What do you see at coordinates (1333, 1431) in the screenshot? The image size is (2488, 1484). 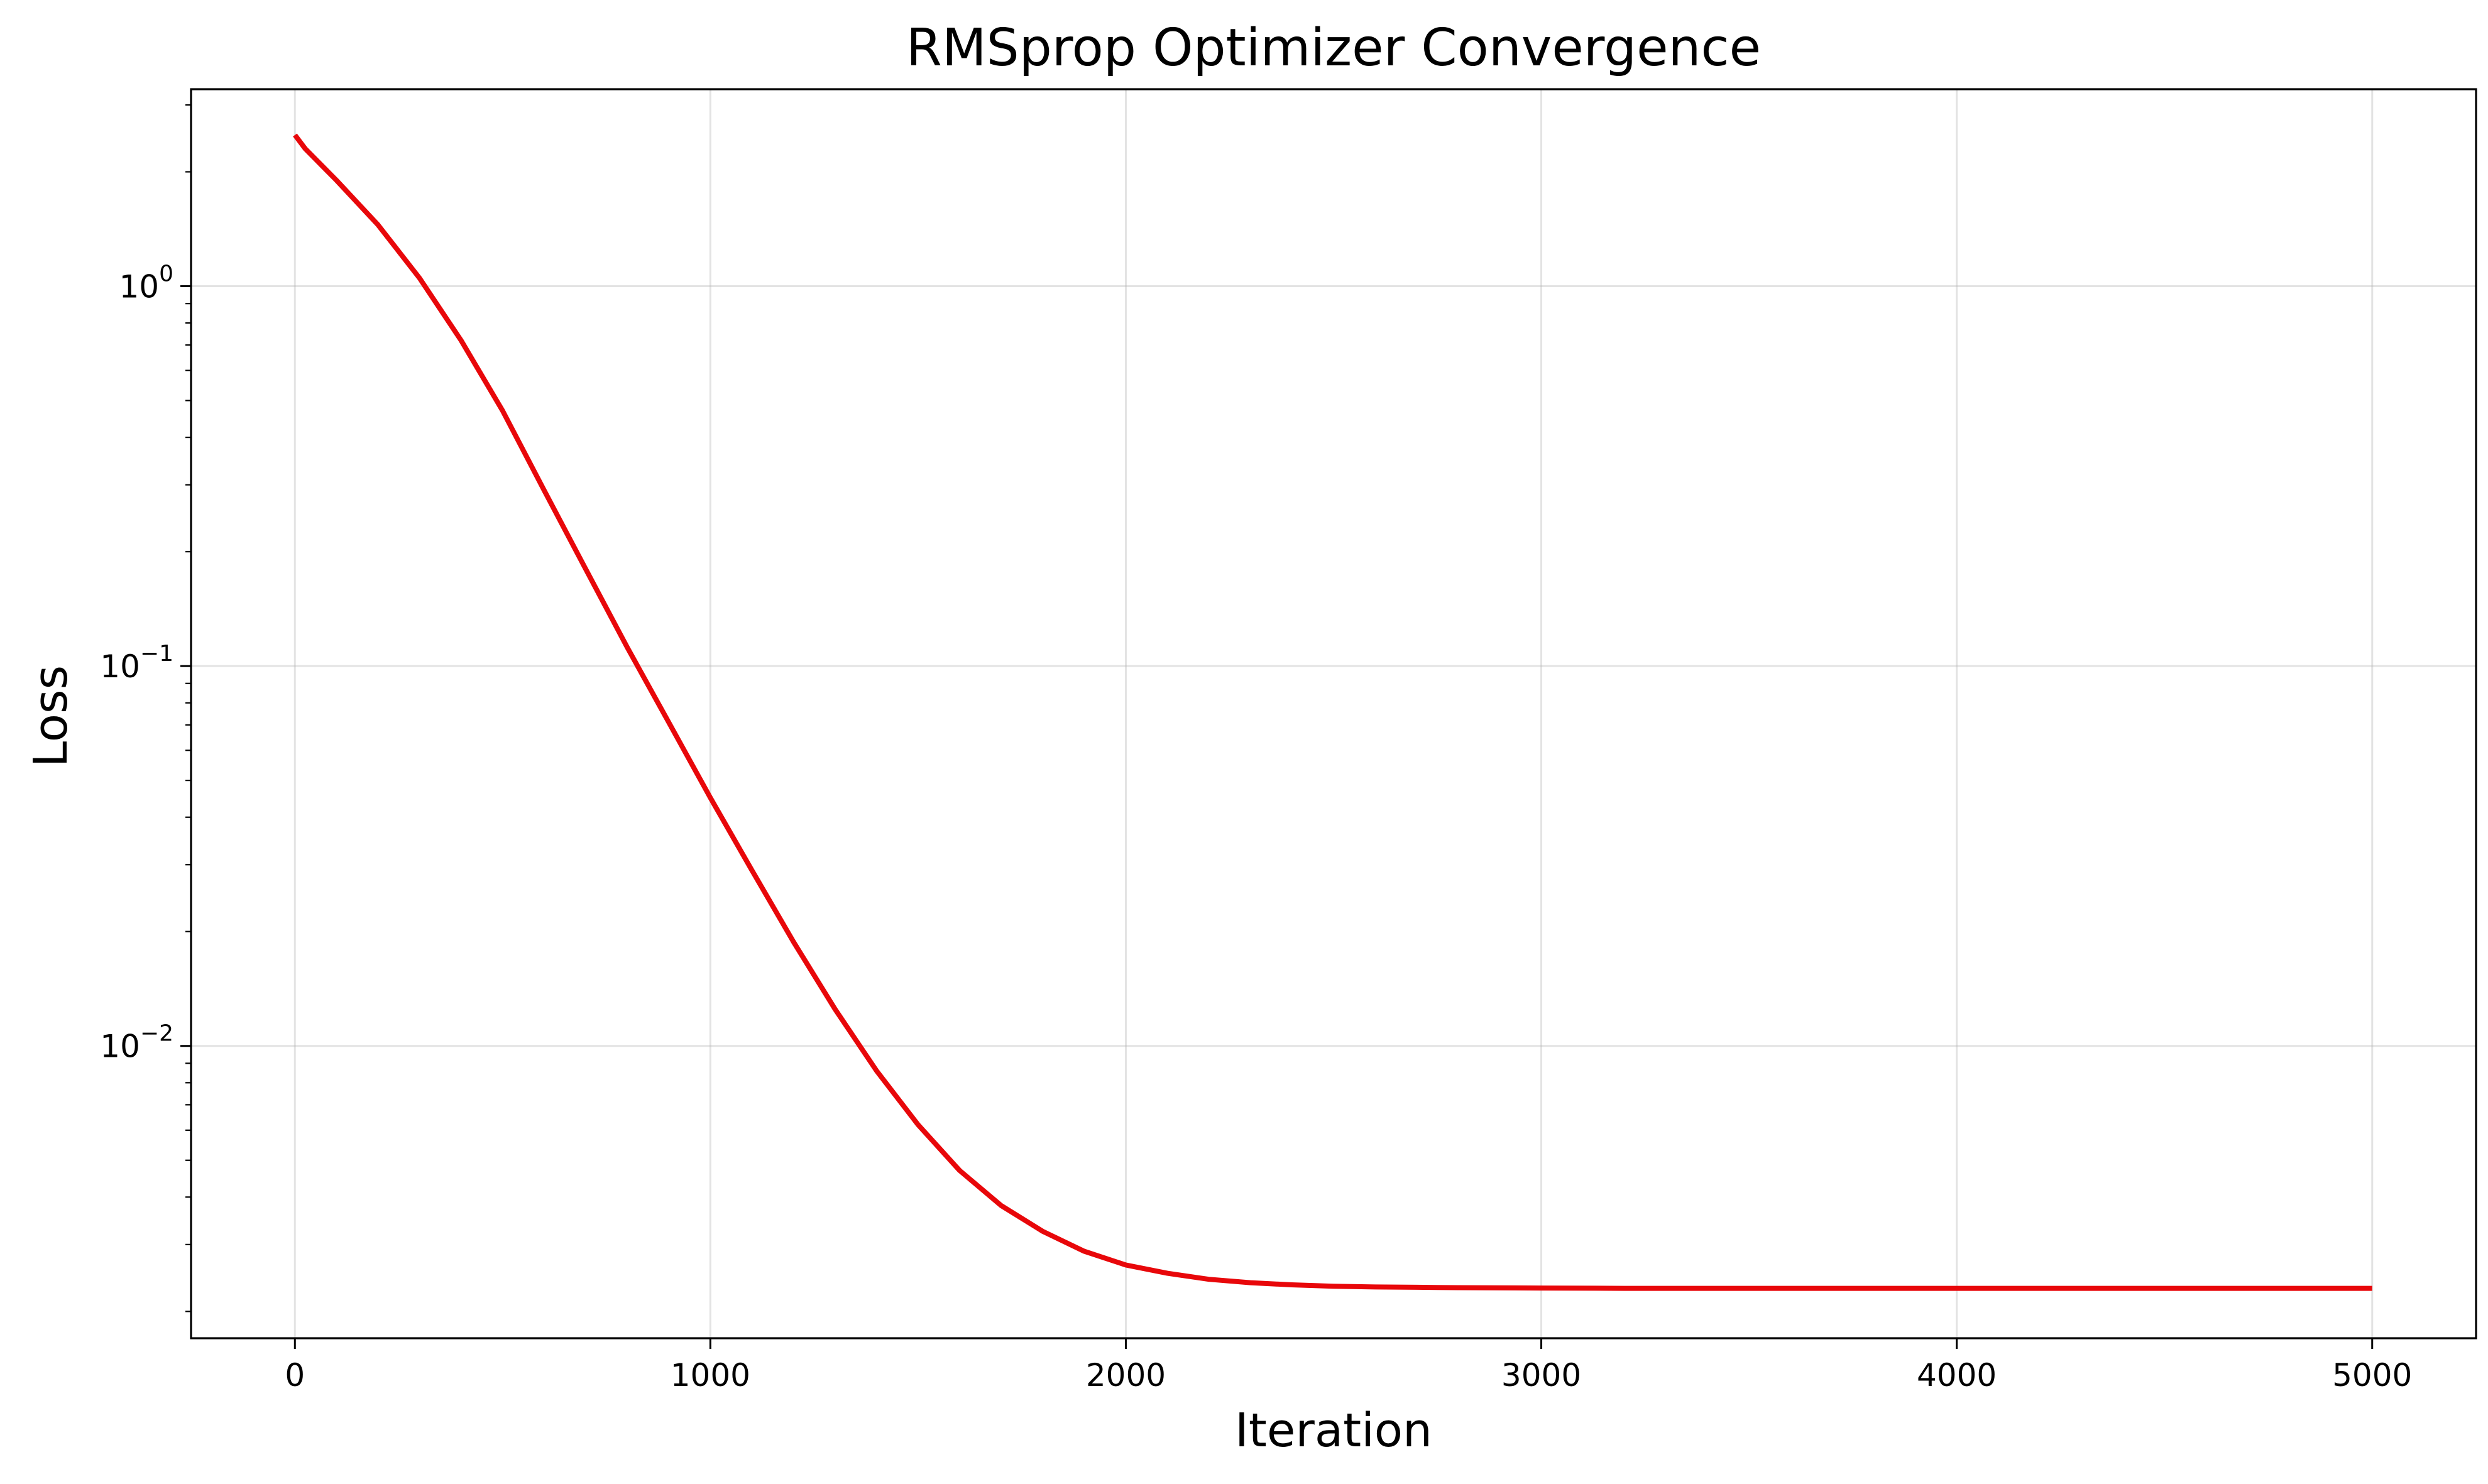 I see `x-axis-label: Iteration` at bounding box center [1333, 1431].